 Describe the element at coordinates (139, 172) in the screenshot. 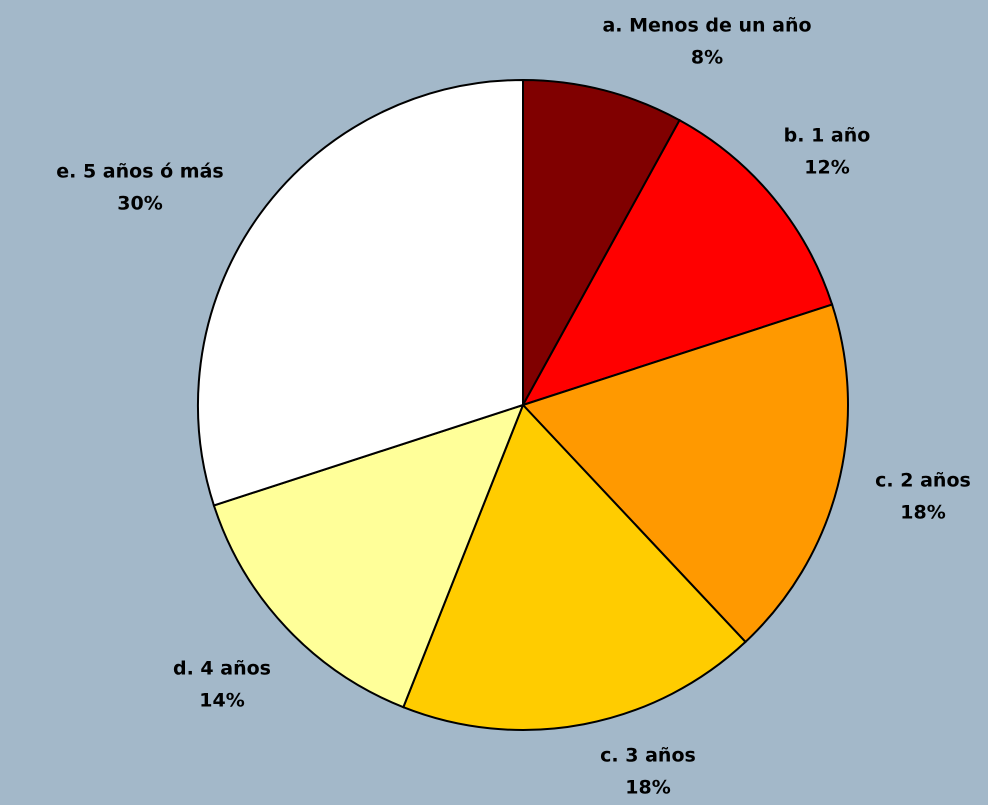

I see `slice-label: e. 5 años ó más` at that location.